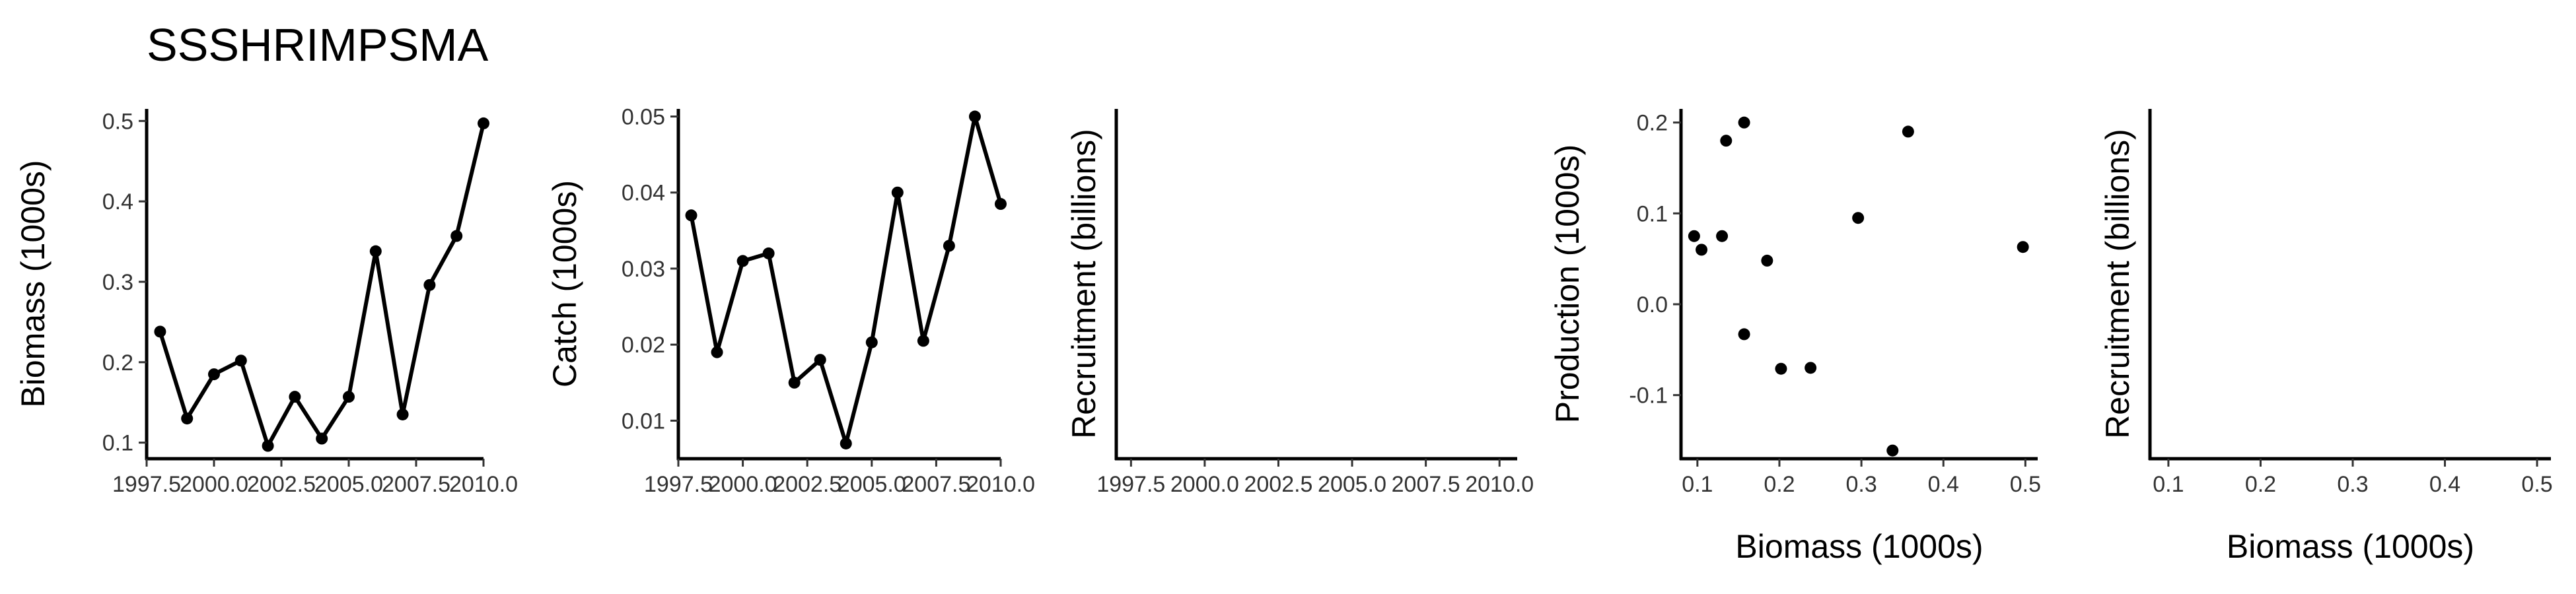  Describe the element at coordinates (118, 202) in the screenshot. I see `y-tick-label: 0.4` at that location.